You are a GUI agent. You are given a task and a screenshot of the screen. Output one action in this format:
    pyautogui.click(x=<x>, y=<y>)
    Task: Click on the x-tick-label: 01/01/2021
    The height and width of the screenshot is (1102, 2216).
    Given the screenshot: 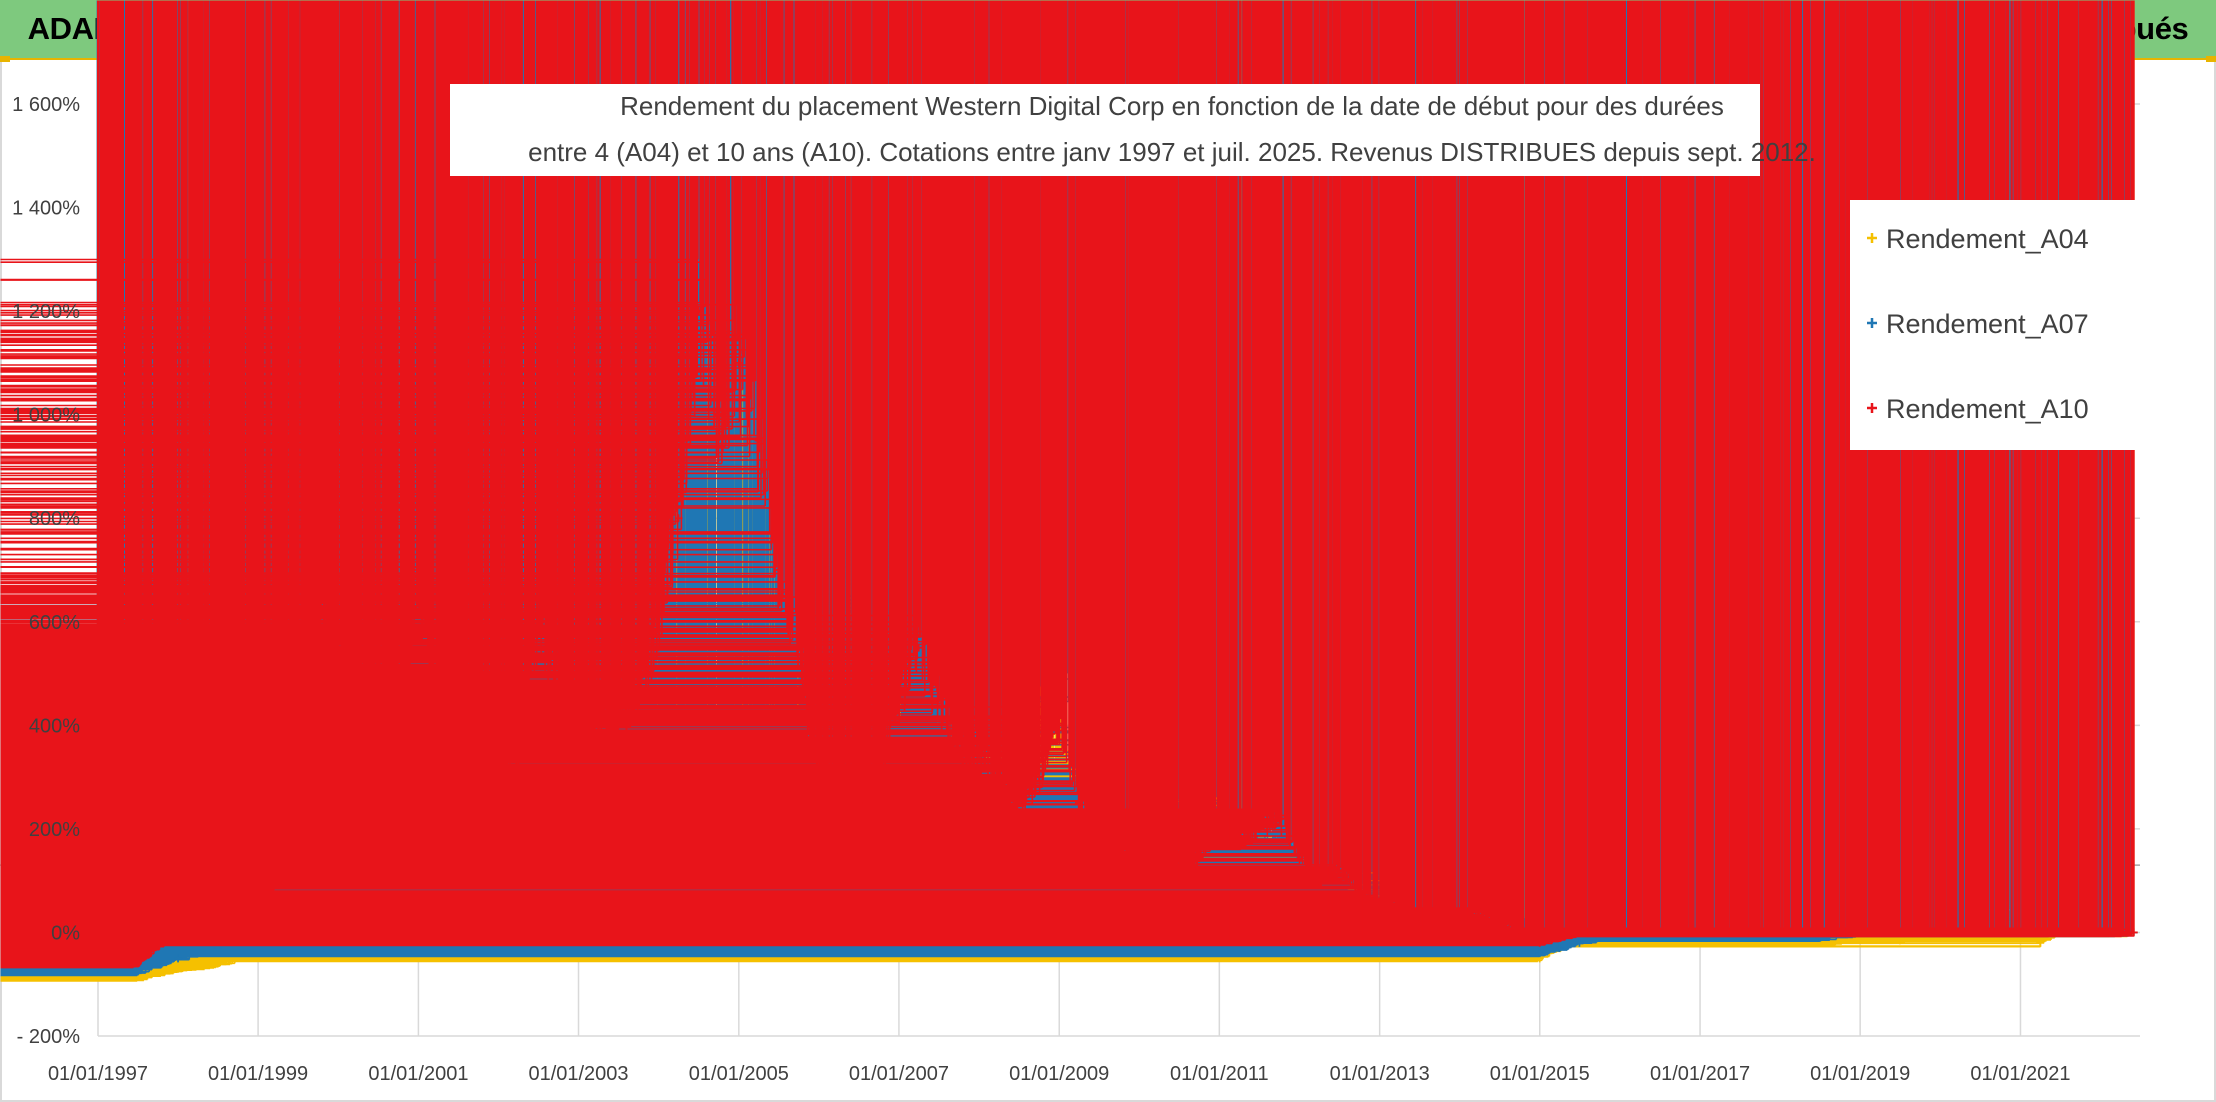 What is the action you would take?
    pyautogui.click(x=2020, y=1074)
    